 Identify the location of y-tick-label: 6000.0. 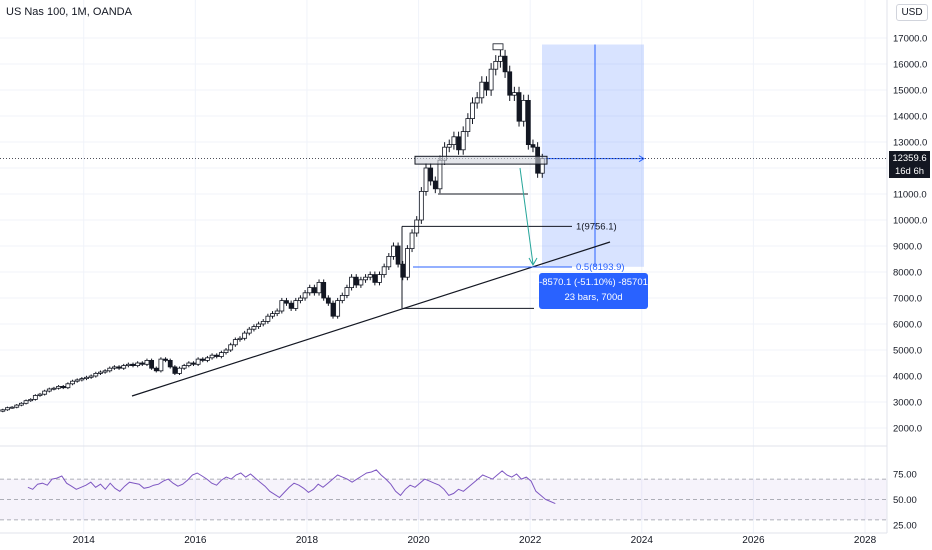
(907, 325).